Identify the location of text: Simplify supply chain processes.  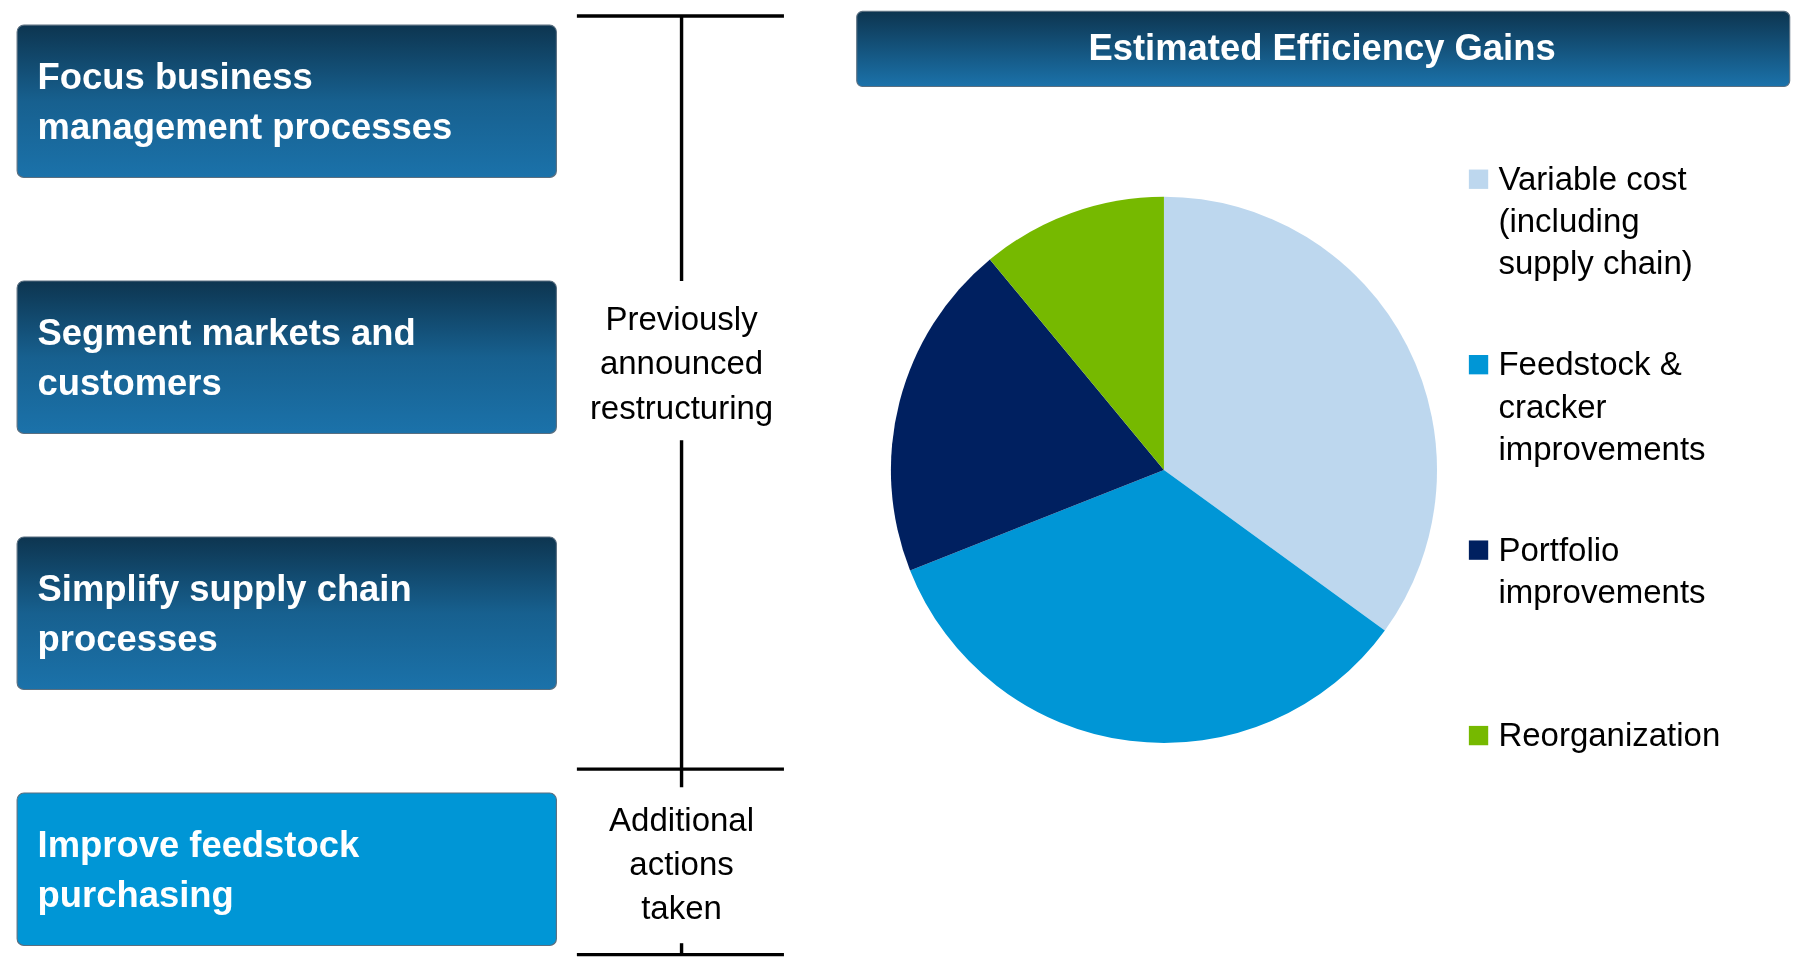
(224, 613).